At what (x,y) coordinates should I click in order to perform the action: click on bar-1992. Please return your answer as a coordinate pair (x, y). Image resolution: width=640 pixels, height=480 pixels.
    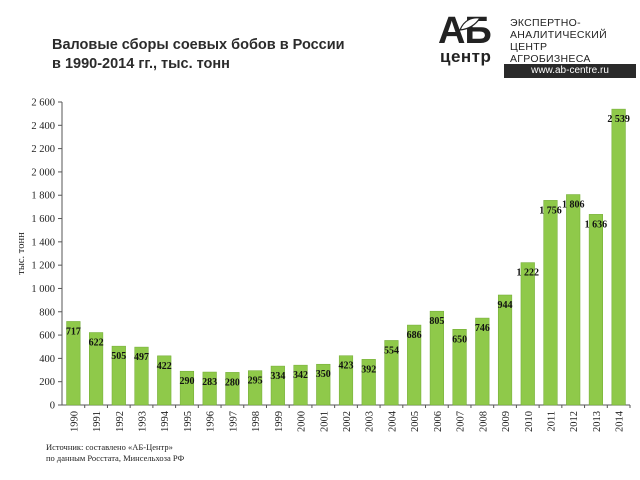
    Looking at the image, I should click on (118, 375).